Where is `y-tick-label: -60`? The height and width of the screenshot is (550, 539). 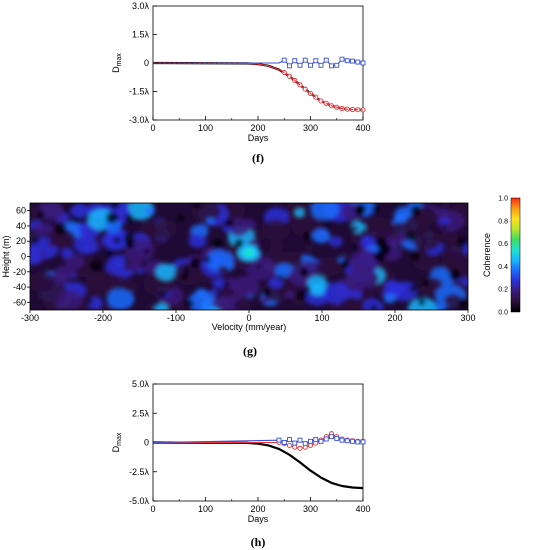
y-tick-label: -60 is located at coordinates (19, 302).